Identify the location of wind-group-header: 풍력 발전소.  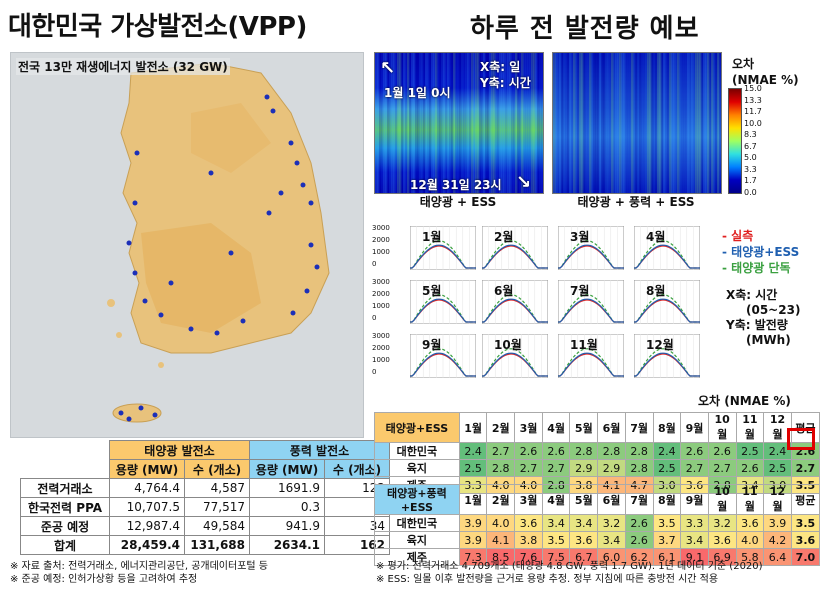
(319, 450).